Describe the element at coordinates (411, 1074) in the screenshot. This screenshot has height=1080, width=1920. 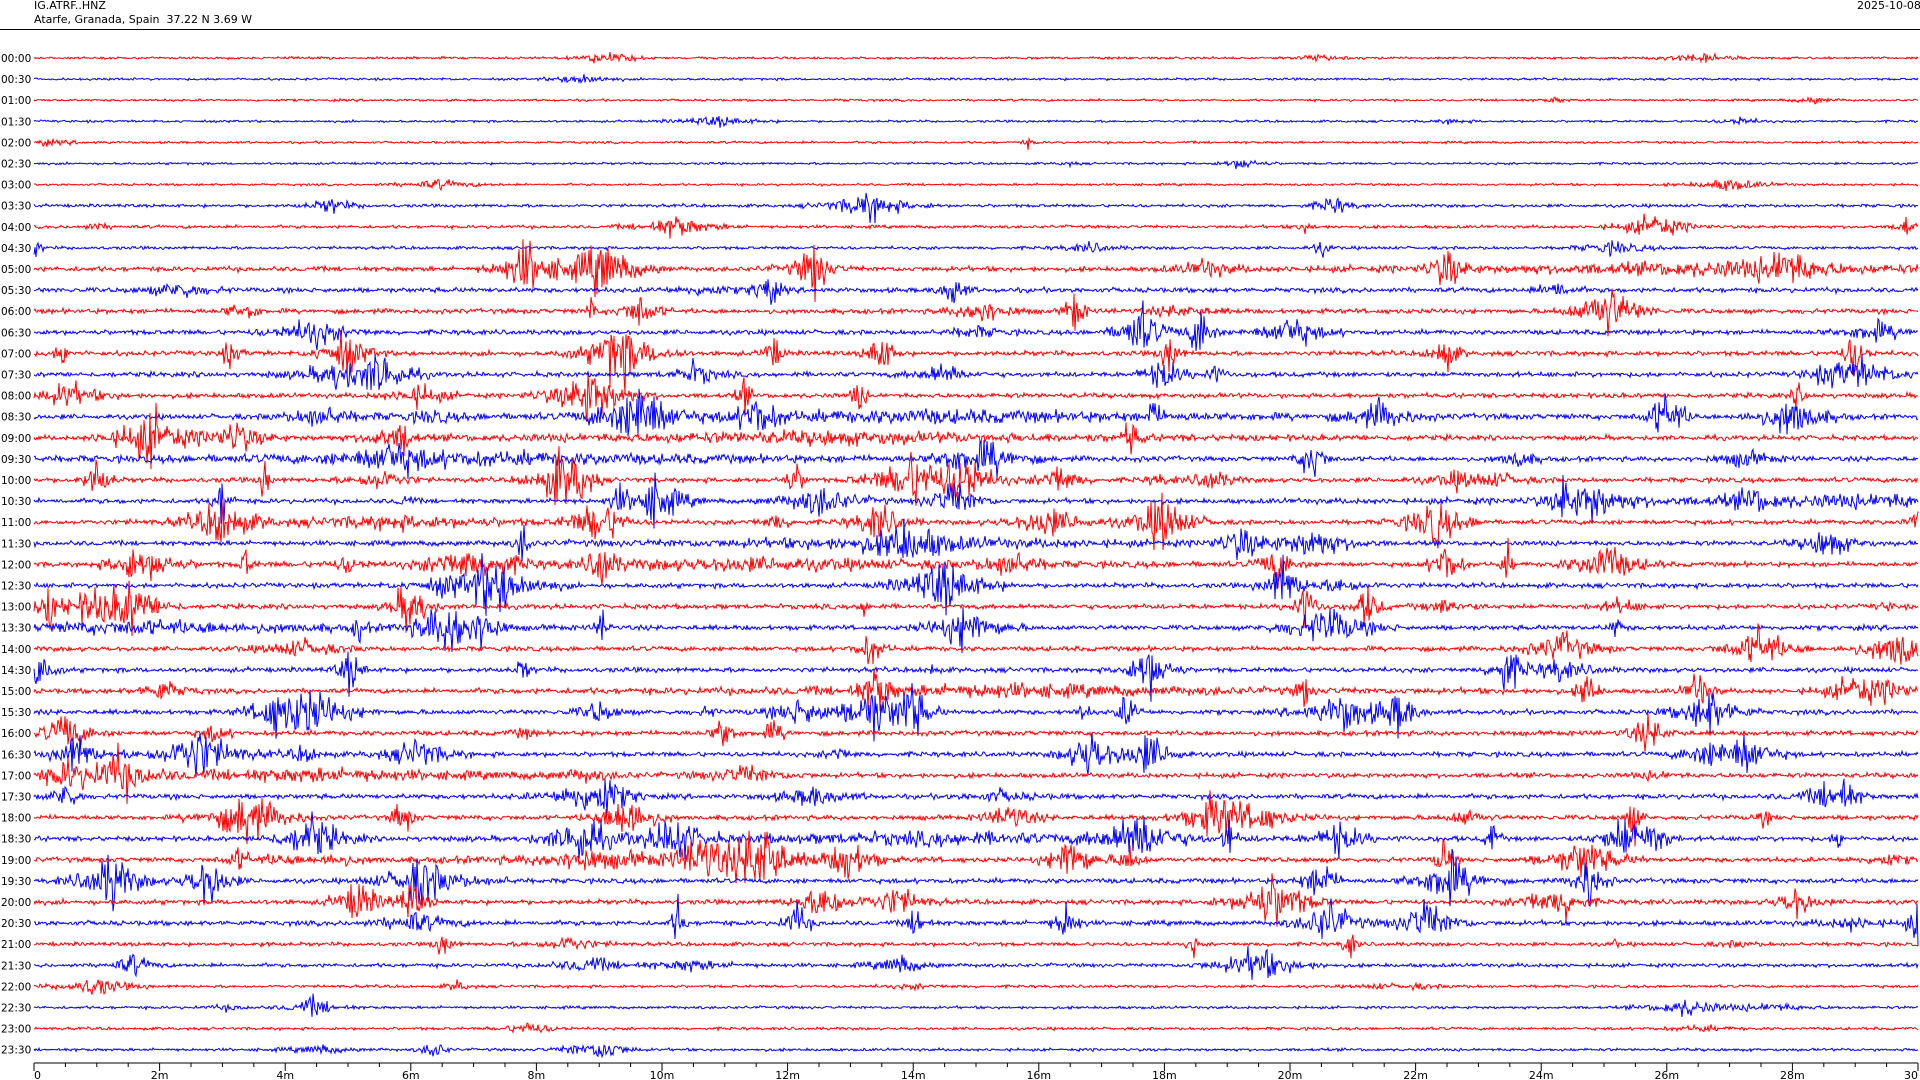
I see `x-tick-label: 6m` at that location.